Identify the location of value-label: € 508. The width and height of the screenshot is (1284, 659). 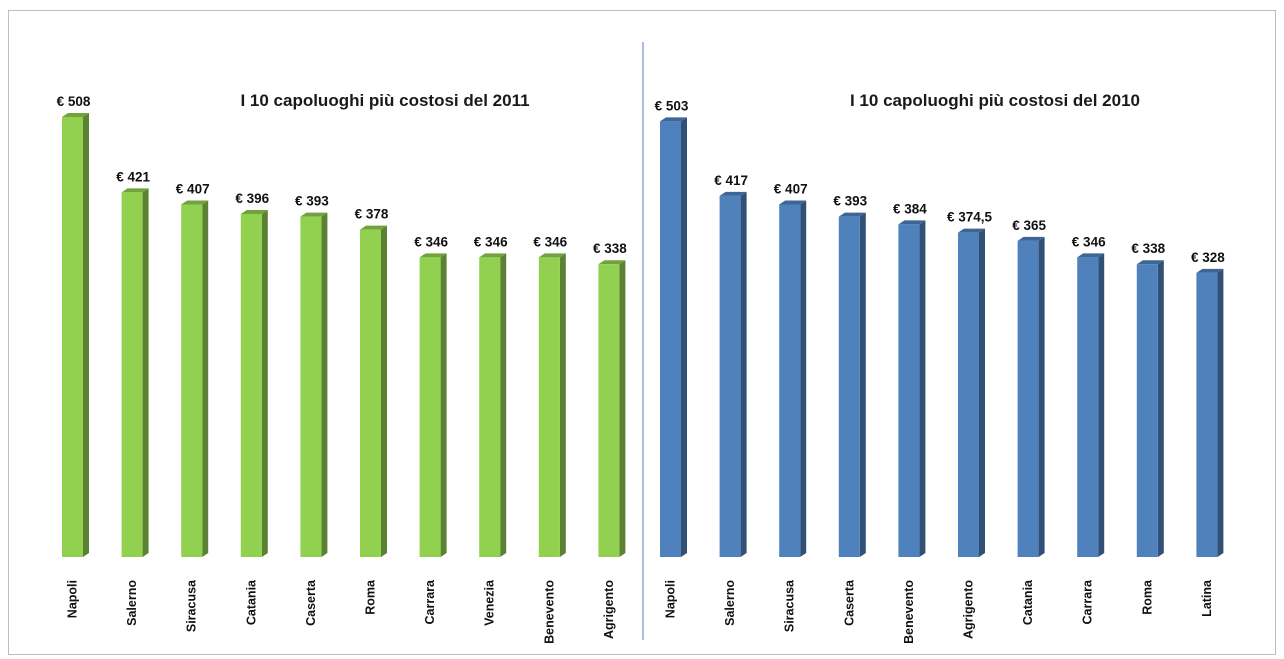
(74, 101).